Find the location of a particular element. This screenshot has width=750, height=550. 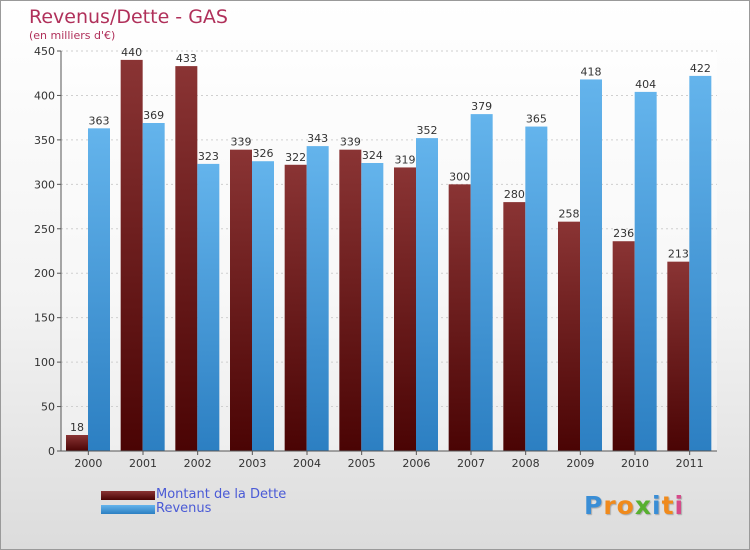

bar-debt-2011 is located at coordinates (678, 356).